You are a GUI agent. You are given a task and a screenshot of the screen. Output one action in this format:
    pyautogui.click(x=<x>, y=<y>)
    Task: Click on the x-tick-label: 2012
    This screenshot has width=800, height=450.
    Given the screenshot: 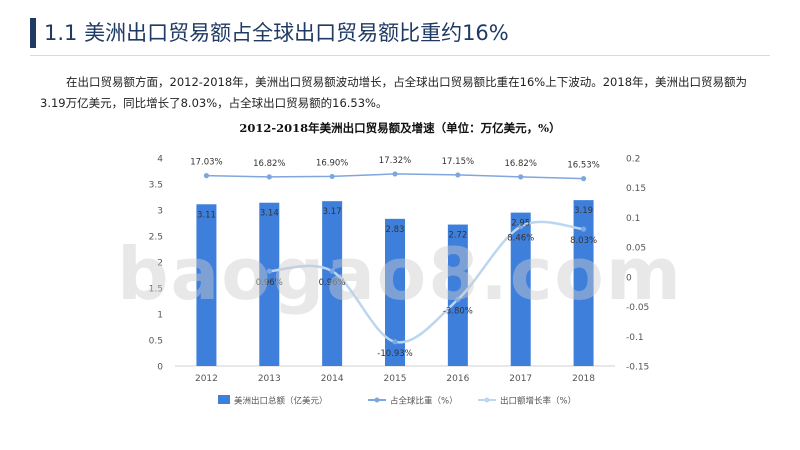 What is the action you would take?
    pyautogui.click(x=206, y=379)
    